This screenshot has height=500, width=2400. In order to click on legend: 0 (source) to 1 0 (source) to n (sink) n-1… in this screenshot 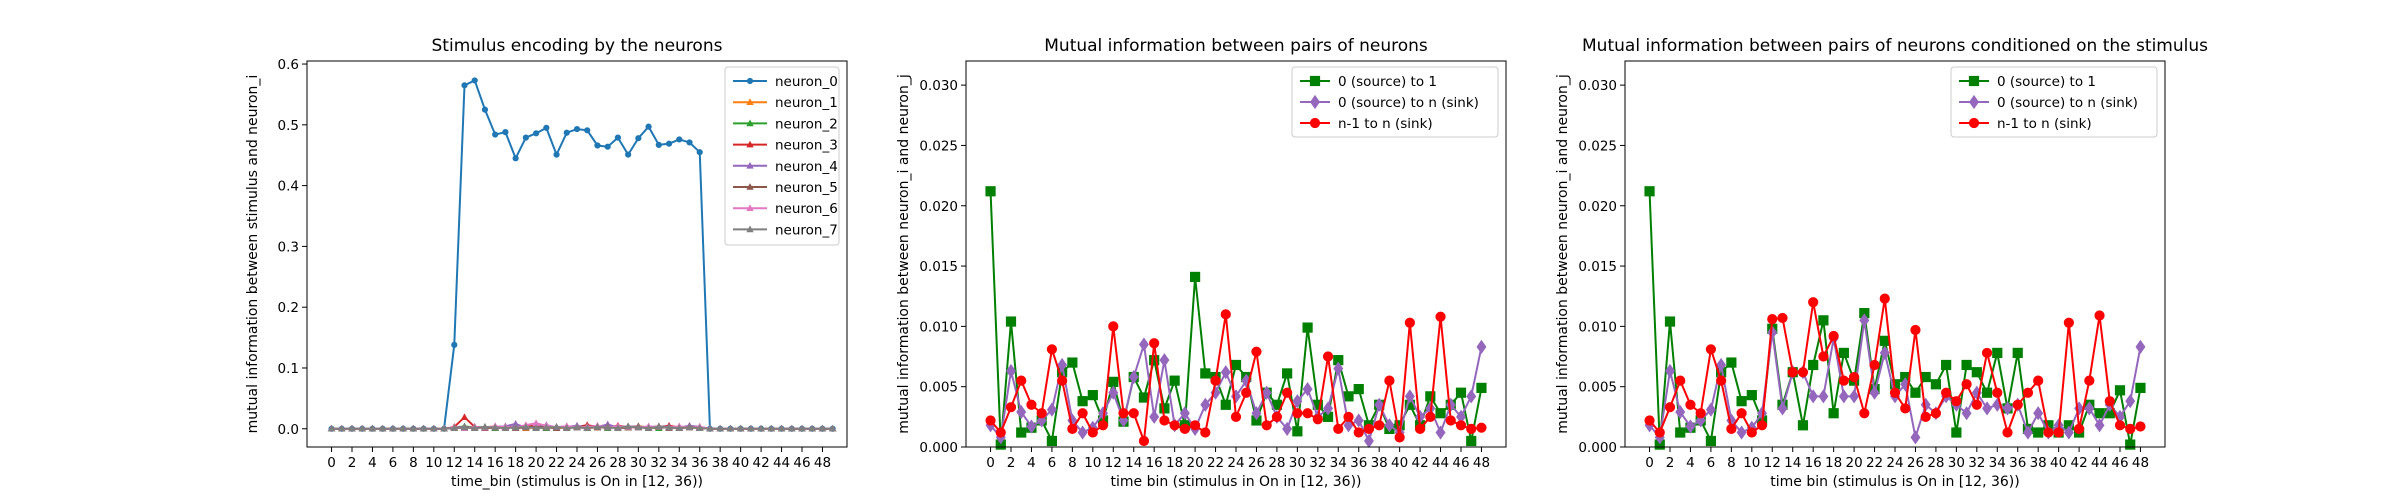, I will do `click(2054, 102)`.